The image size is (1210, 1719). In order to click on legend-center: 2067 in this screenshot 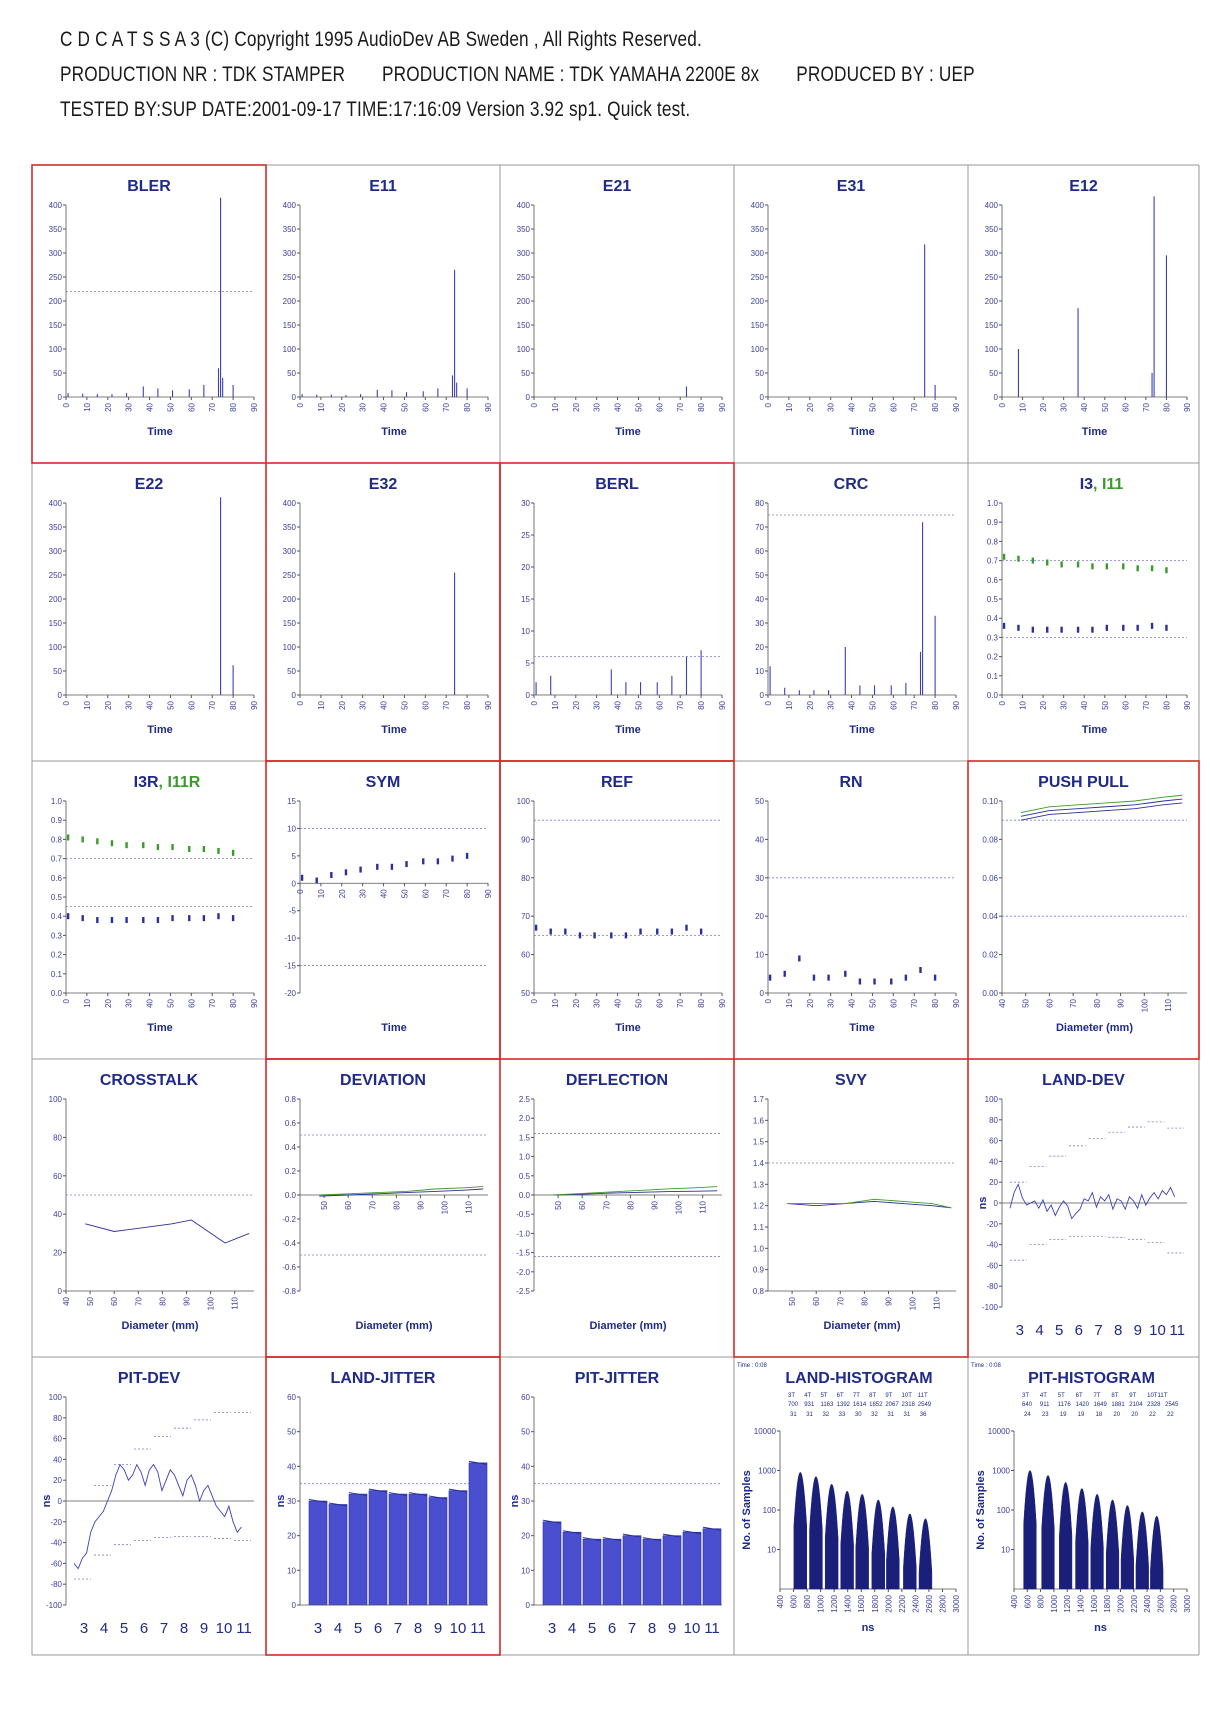, I will do `click(892, 1405)`.